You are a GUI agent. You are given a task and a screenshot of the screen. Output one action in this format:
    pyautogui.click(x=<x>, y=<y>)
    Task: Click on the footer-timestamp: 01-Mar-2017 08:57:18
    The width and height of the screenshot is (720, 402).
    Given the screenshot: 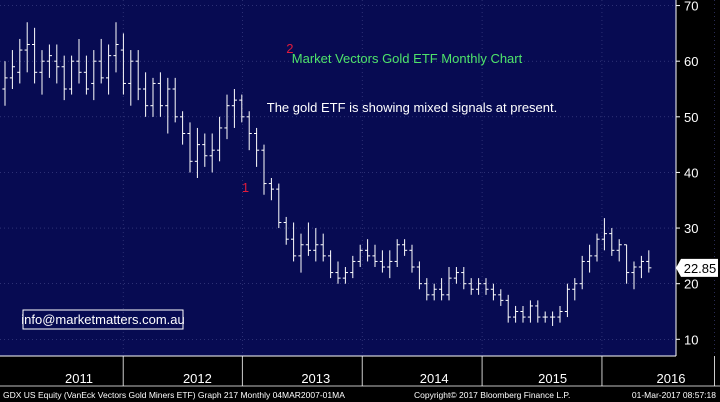 What is the action you would take?
    pyautogui.click(x=674, y=395)
    